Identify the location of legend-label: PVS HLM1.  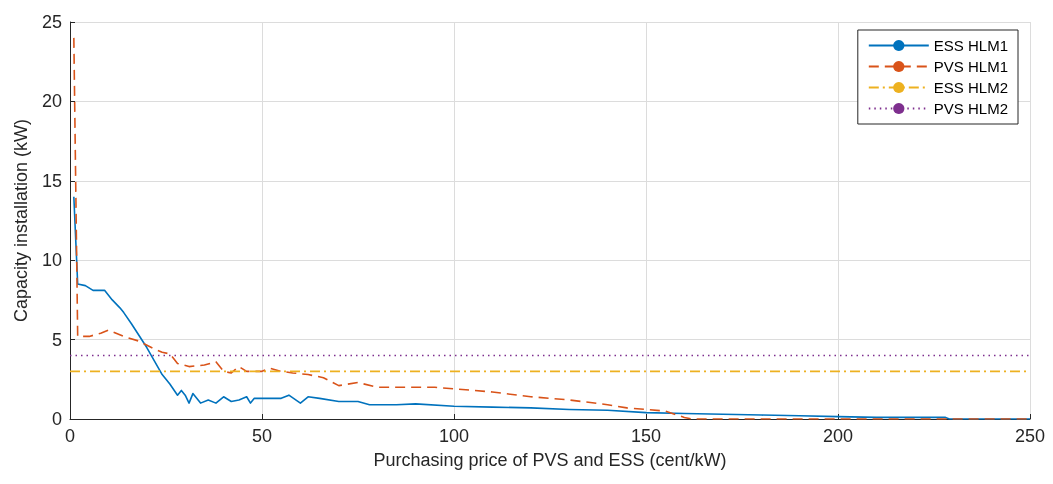
(971, 66).